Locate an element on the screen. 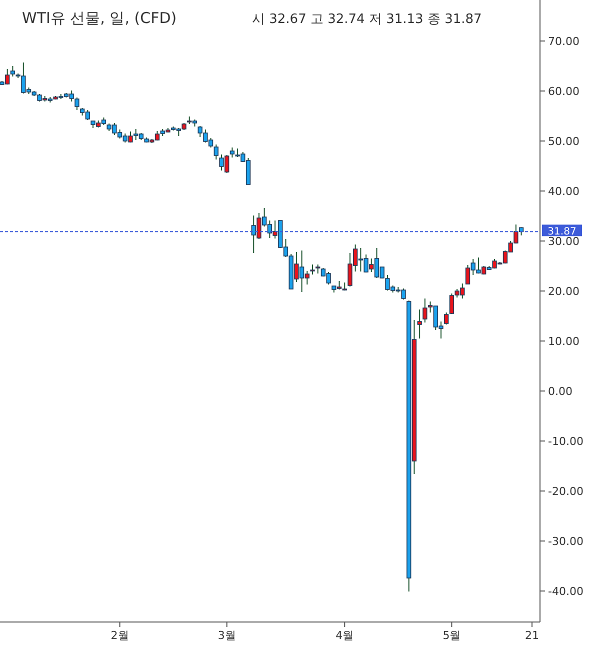 The width and height of the screenshot is (606, 645). y-tick-label: -20.00 is located at coordinates (566, 491).